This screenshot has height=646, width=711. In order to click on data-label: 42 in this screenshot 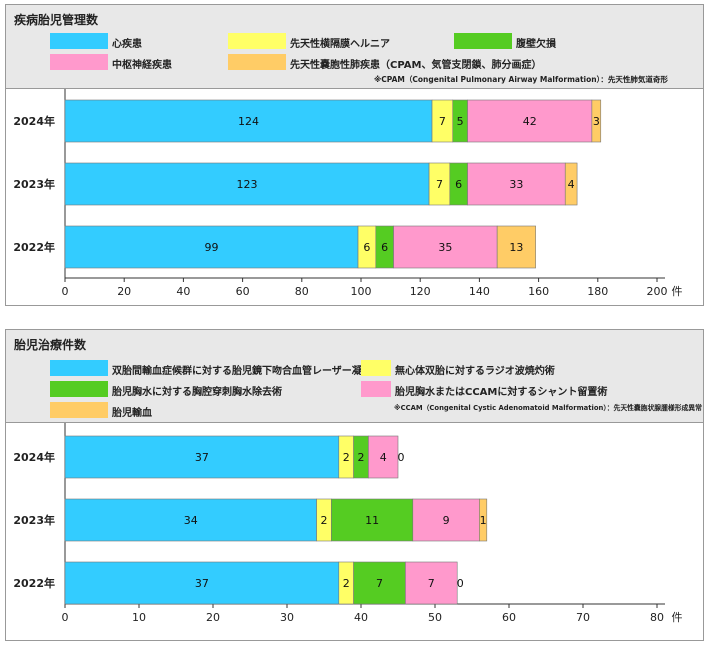, I will do `click(530, 121)`.